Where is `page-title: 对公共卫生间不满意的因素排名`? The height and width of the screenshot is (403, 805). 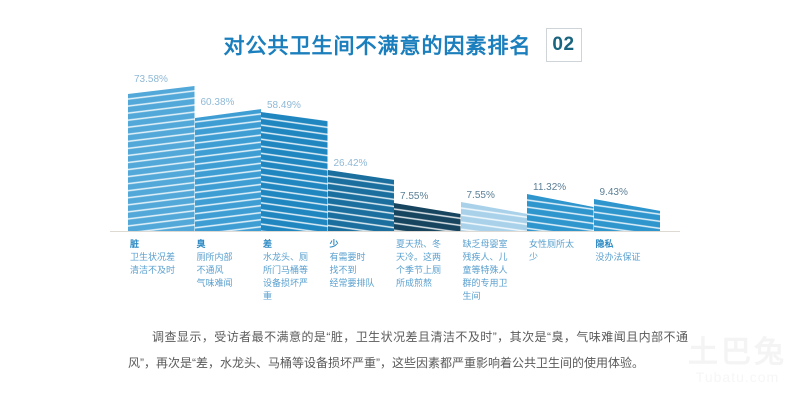
page-title: 对公共卫生间不满意的因素排名 is located at coordinates (377, 46).